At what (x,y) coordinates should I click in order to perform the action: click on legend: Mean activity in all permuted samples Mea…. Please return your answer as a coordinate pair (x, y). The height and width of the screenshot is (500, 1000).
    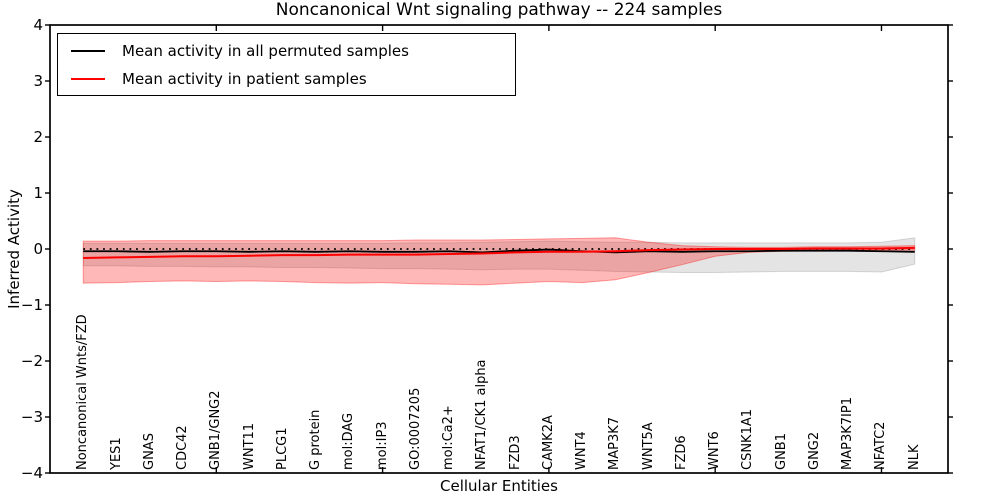
    Looking at the image, I should click on (286, 64).